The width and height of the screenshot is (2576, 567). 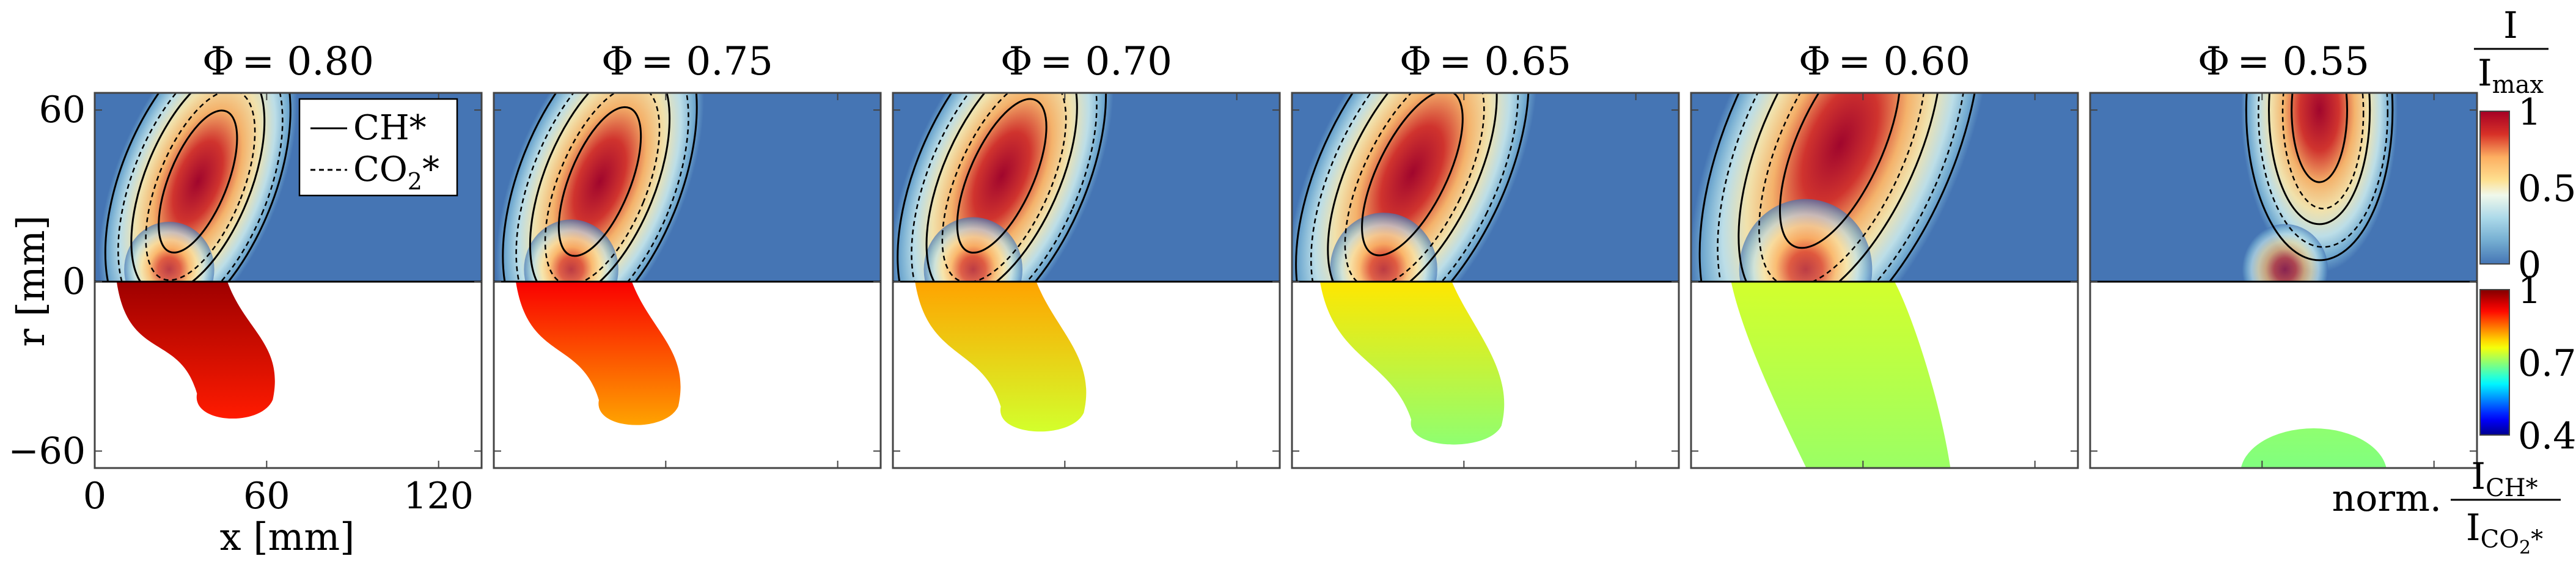 What do you see at coordinates (47, 451) in the screenshot?
I see `y-tick-label: −60` at bounding box center [47, 451].